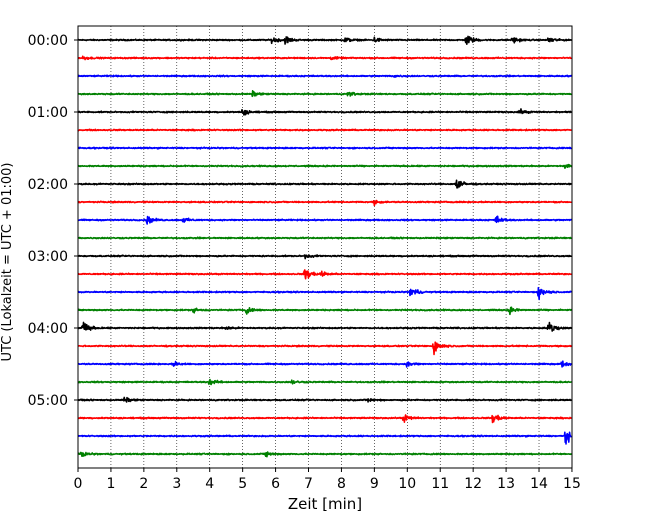 The image size is (650, 520). What do you see at coordinates (48, 113) in the screenshot?
I see `y-tick-label: 01:00` at bounding box center [48, 113].